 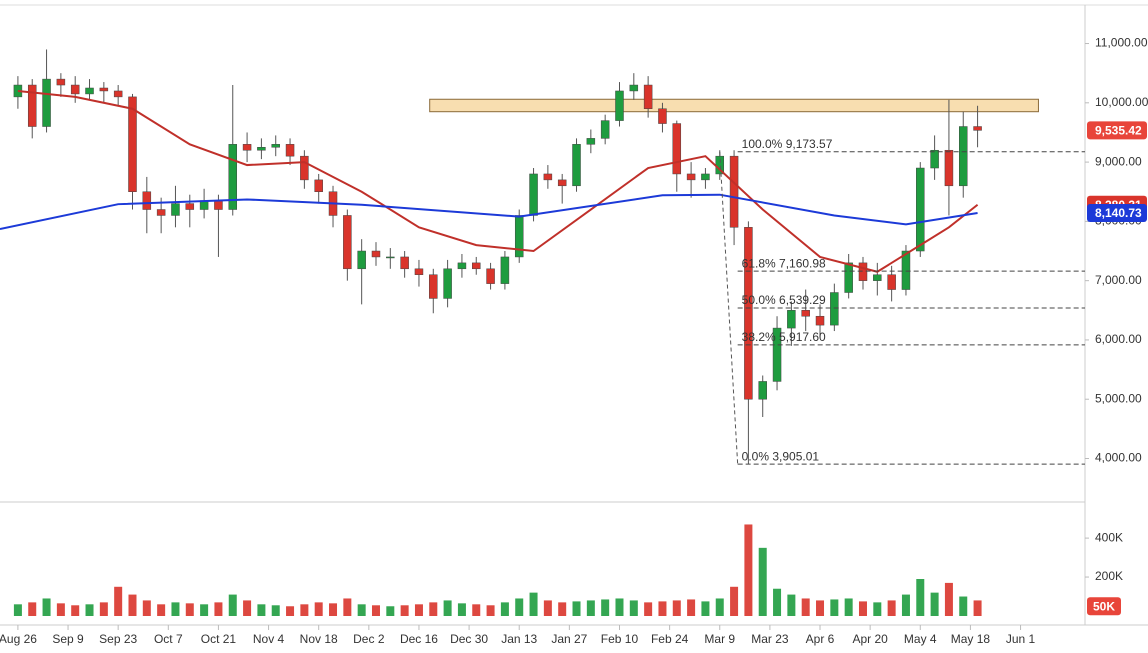 What do you see at coordinates (269, 639) in the screenshot?
I see `x-tick-label: Nov 4` at bounding box center [269, 639].